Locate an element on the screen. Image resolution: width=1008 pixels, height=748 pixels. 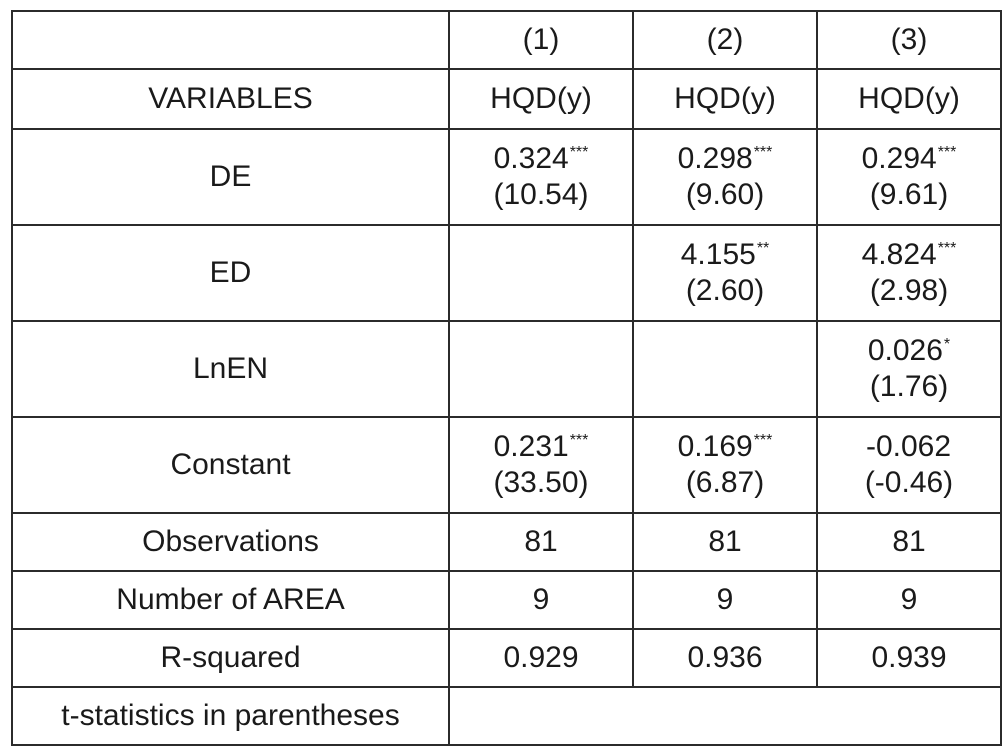
t-statistic: (2.60) is located at coordinates (725, 290).